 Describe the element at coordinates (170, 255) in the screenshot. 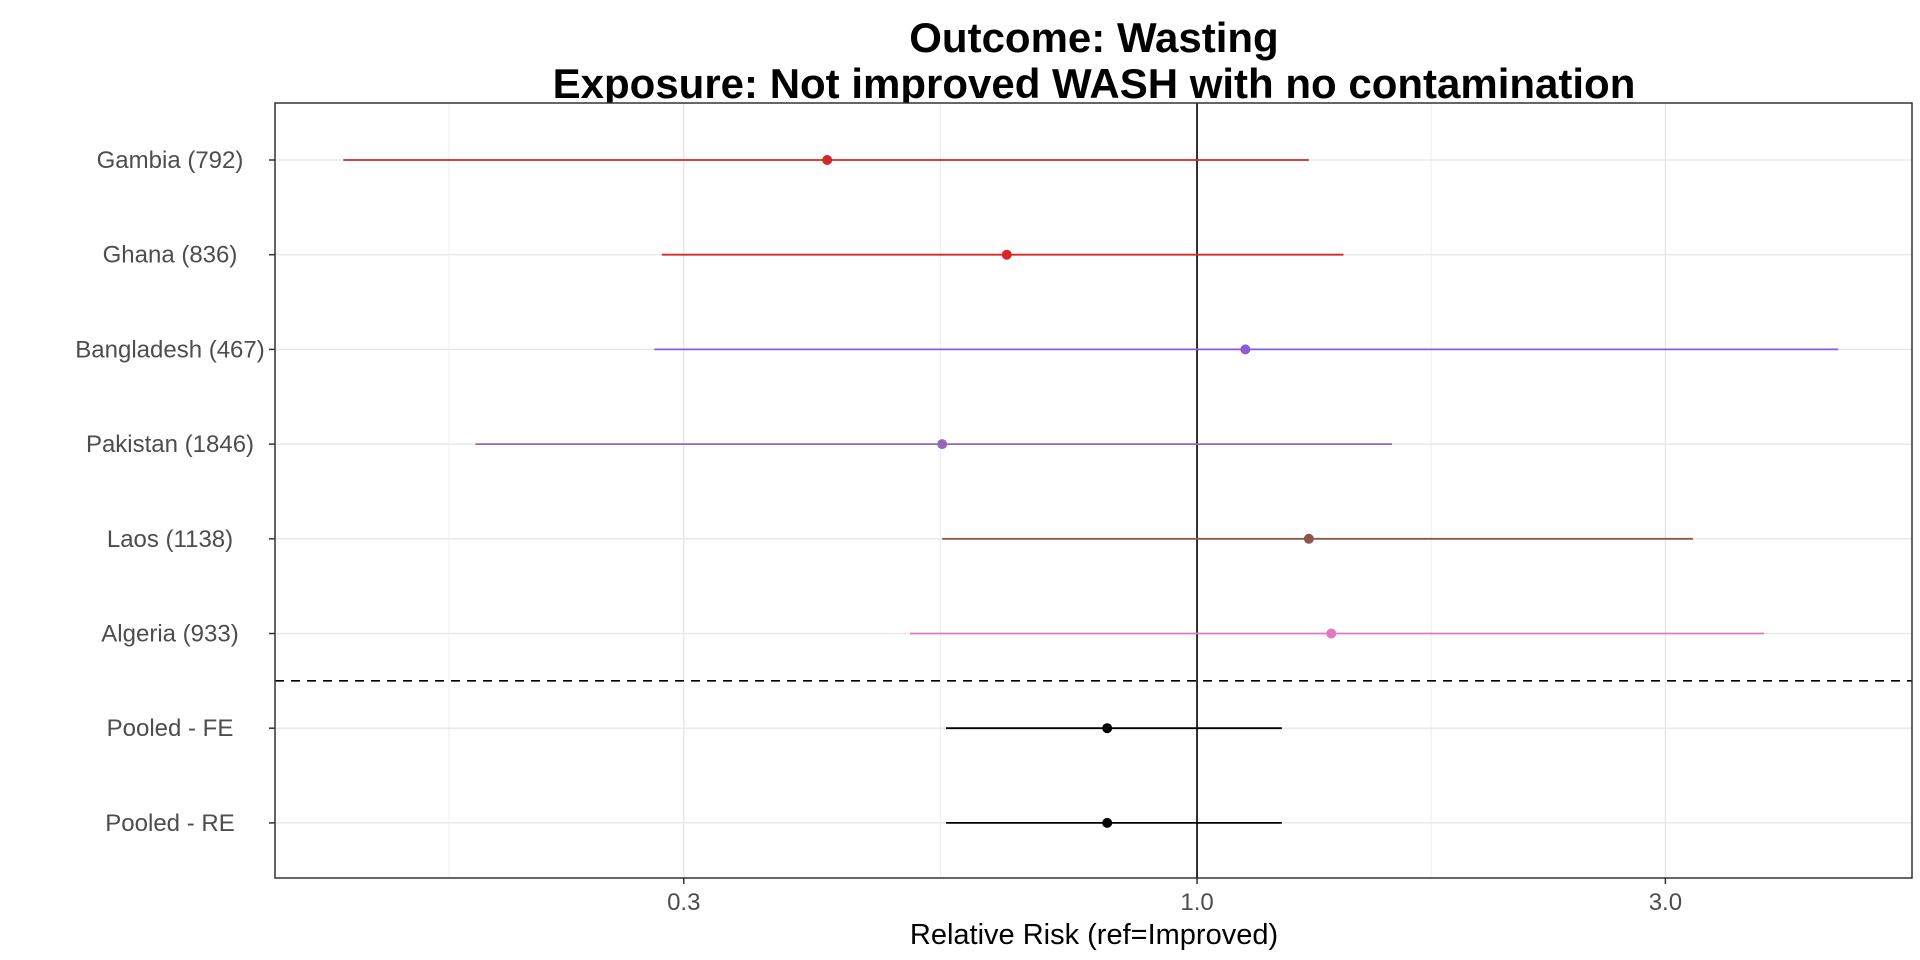

I see `y-tick-label-1: Ghana (836)` at that location.